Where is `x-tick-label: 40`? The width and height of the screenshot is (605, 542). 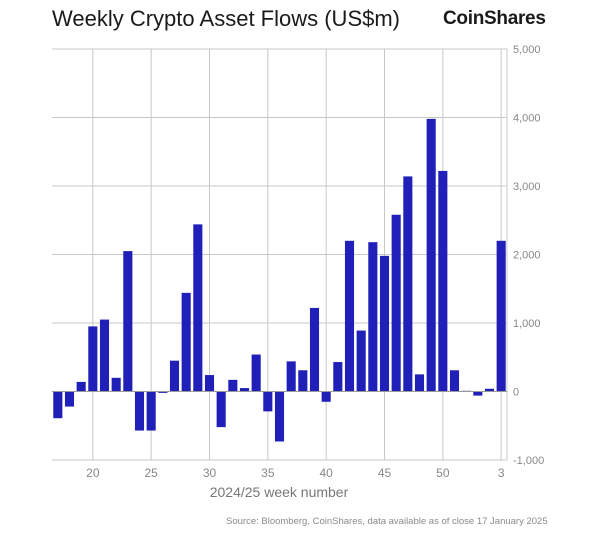 x-tick-label: 40 is located at coordinates (326, 473).